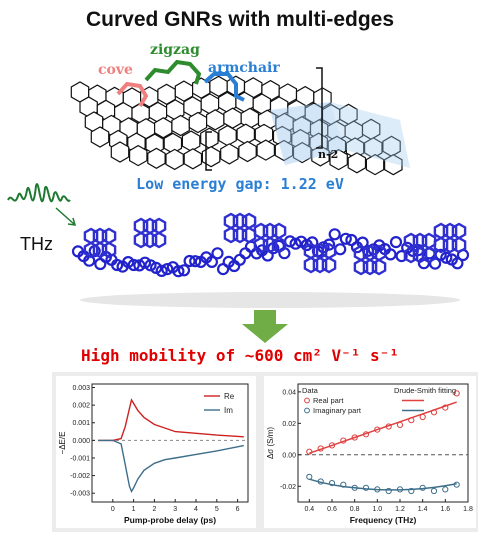 The width and height of the screenshot is (480, 535). I want to click on y-tick-label: -0.002, so click(80, 476).